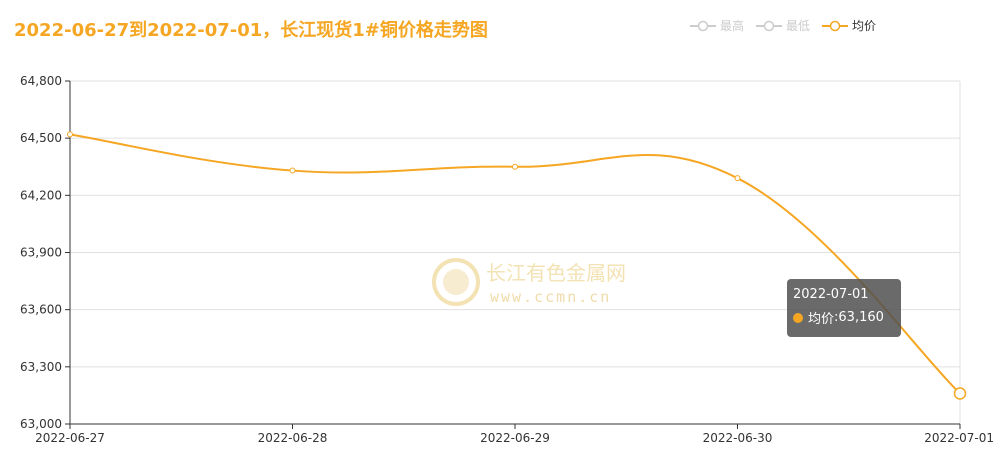  Describe the element at coordinates (293, 438) in the screenshot. I see `x-tick-label: 2022-06-28` at that location.